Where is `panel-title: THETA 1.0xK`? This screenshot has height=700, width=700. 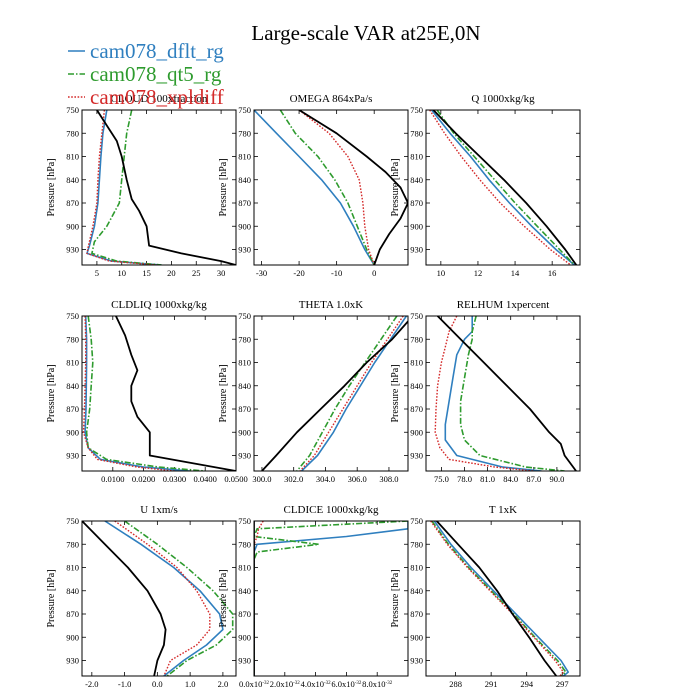 panel-title: THETA 1.0xK is located at coordinates (331, 305).